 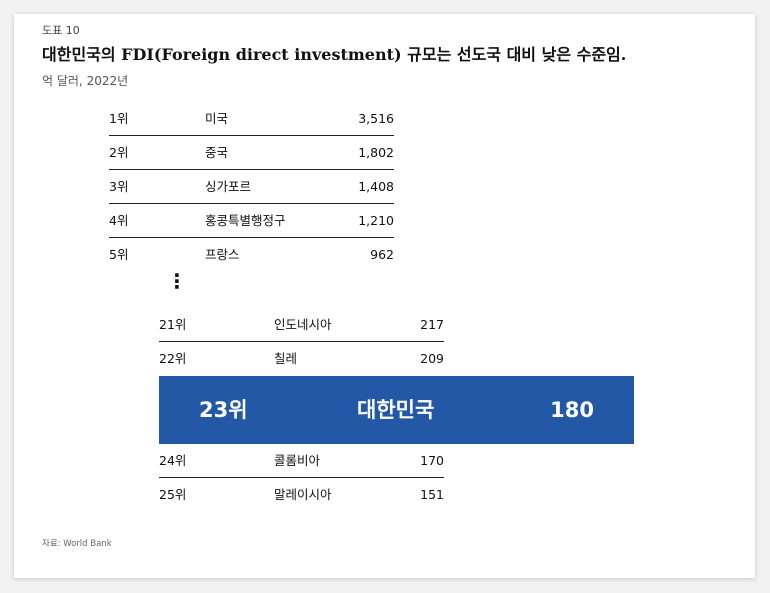 I want to click on value-cell: 1,802, so click(x=376, y=152).